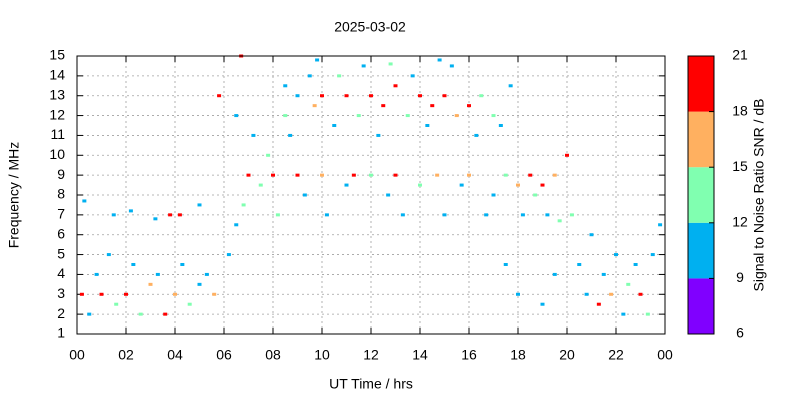 This screenshot has height=400, width=800. Describe the element at coordinates (371, 384) in the screenshot. I see `x-axis-label: UT Time / hrs` at that location.